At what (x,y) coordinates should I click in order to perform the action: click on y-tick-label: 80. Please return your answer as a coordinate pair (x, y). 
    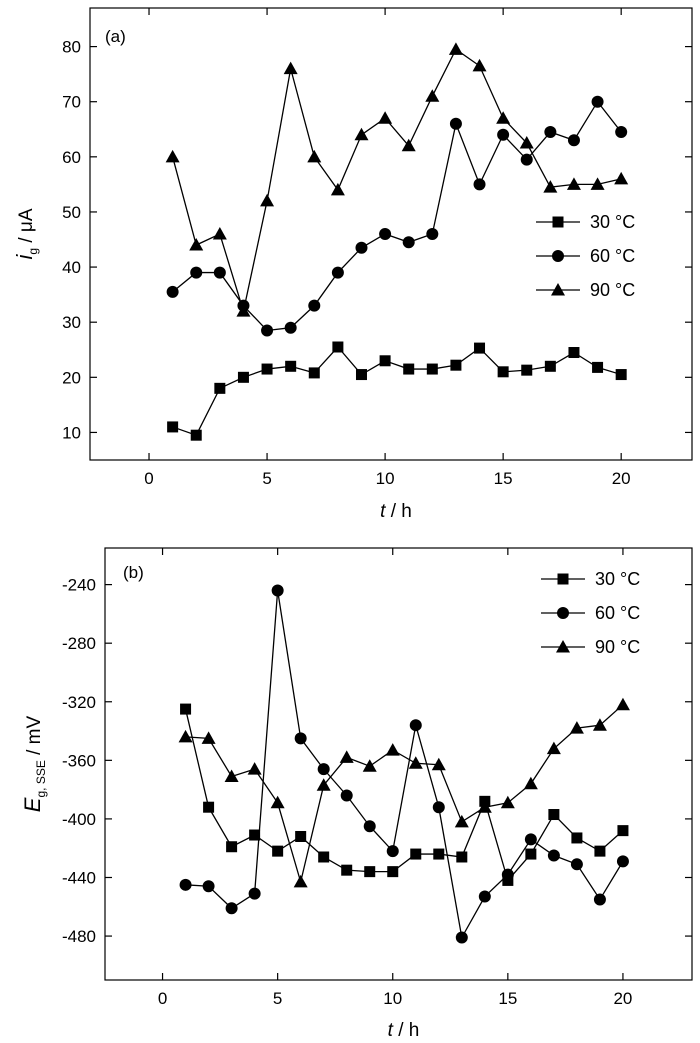
    Looking at the image, I should click on (71, 47).